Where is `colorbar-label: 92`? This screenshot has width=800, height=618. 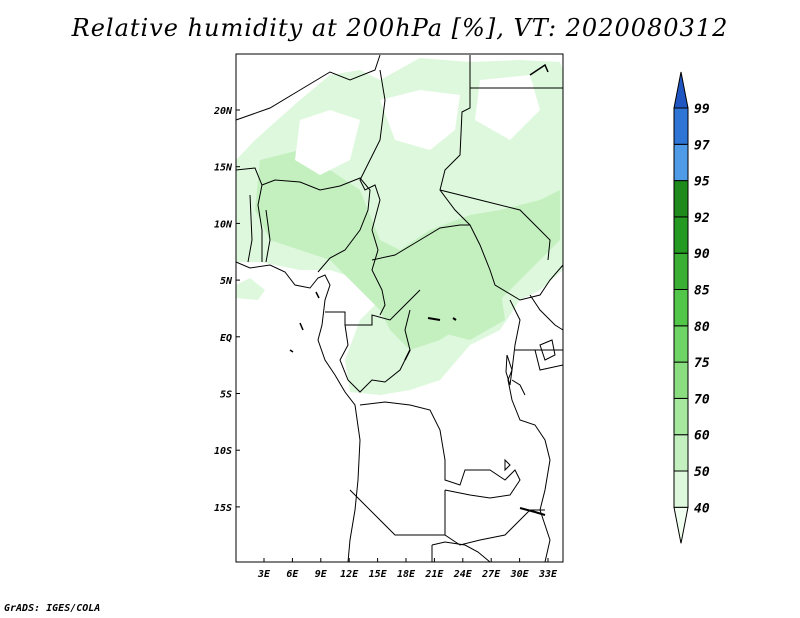 colorbar-label: 92 is located at coordinates (702, 218).